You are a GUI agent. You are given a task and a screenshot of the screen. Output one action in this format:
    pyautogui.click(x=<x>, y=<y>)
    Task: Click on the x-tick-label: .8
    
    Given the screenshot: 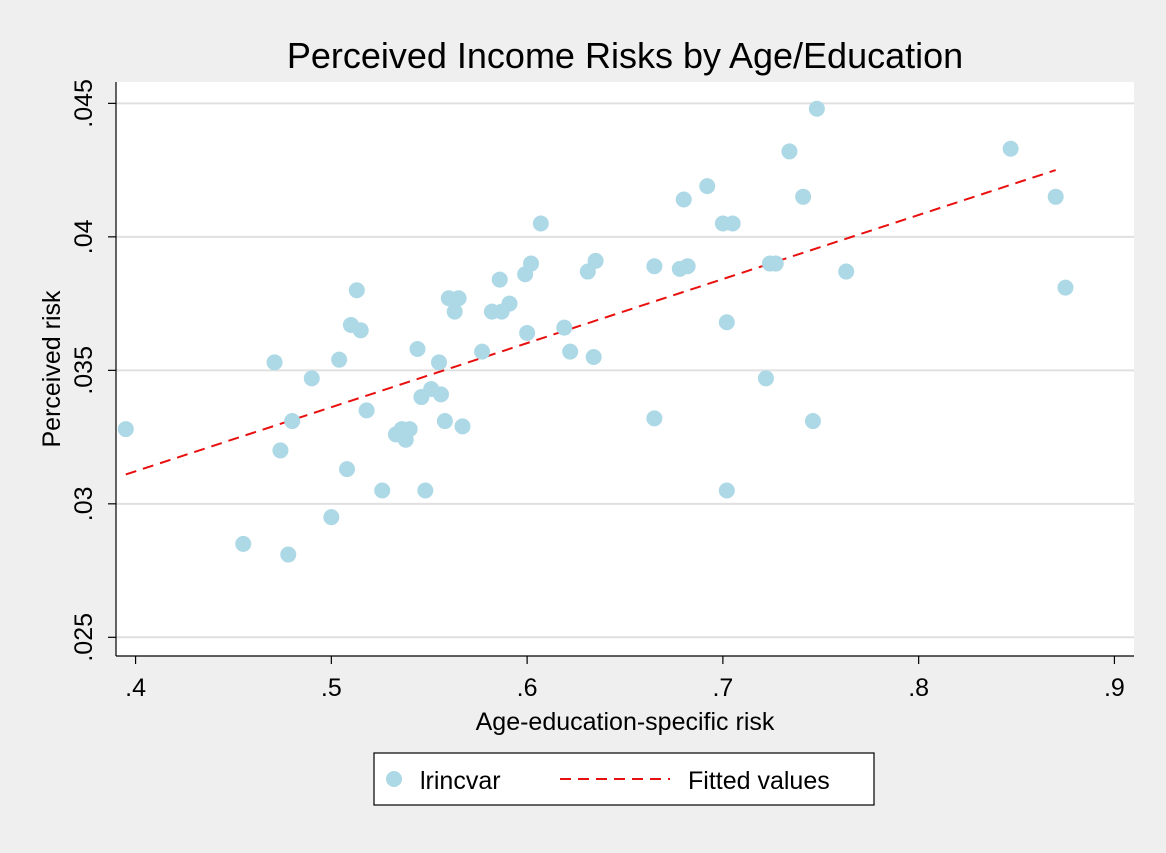 What is the action you would take?
    pyautogui.click(x=918, y=688)
    